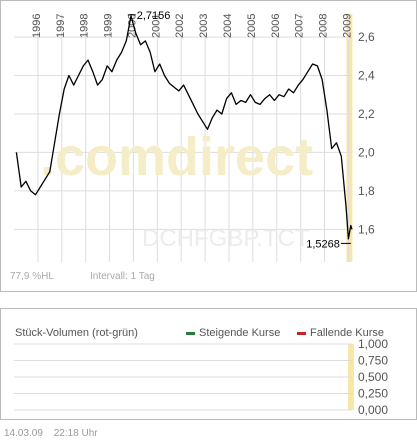 The height and width of the screenshot is (443, 417). What do you see at coordinates (276, 26) in the screenshot?
I see `x-tick-label: 2006` at bounding box center [276, 26].